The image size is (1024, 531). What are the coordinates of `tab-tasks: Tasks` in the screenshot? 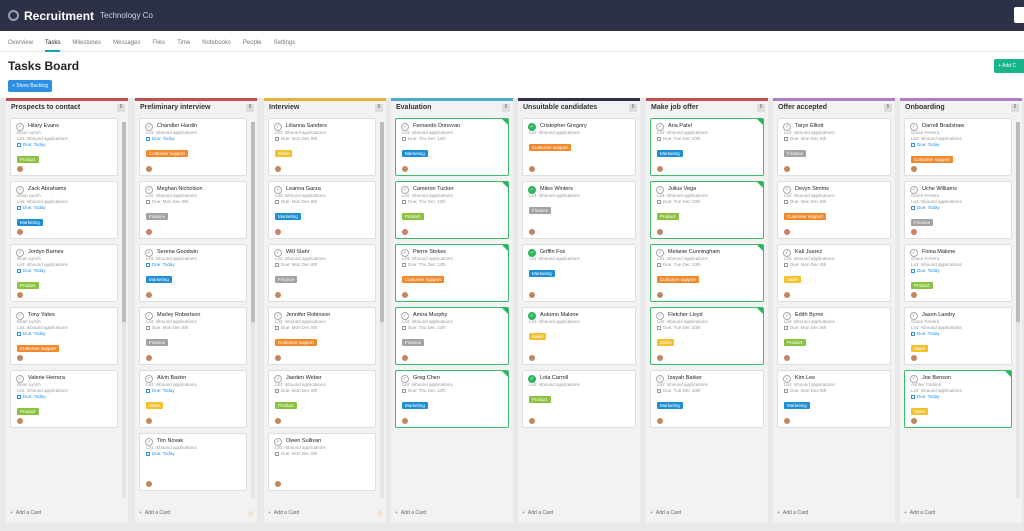 It's located at (53, 44).